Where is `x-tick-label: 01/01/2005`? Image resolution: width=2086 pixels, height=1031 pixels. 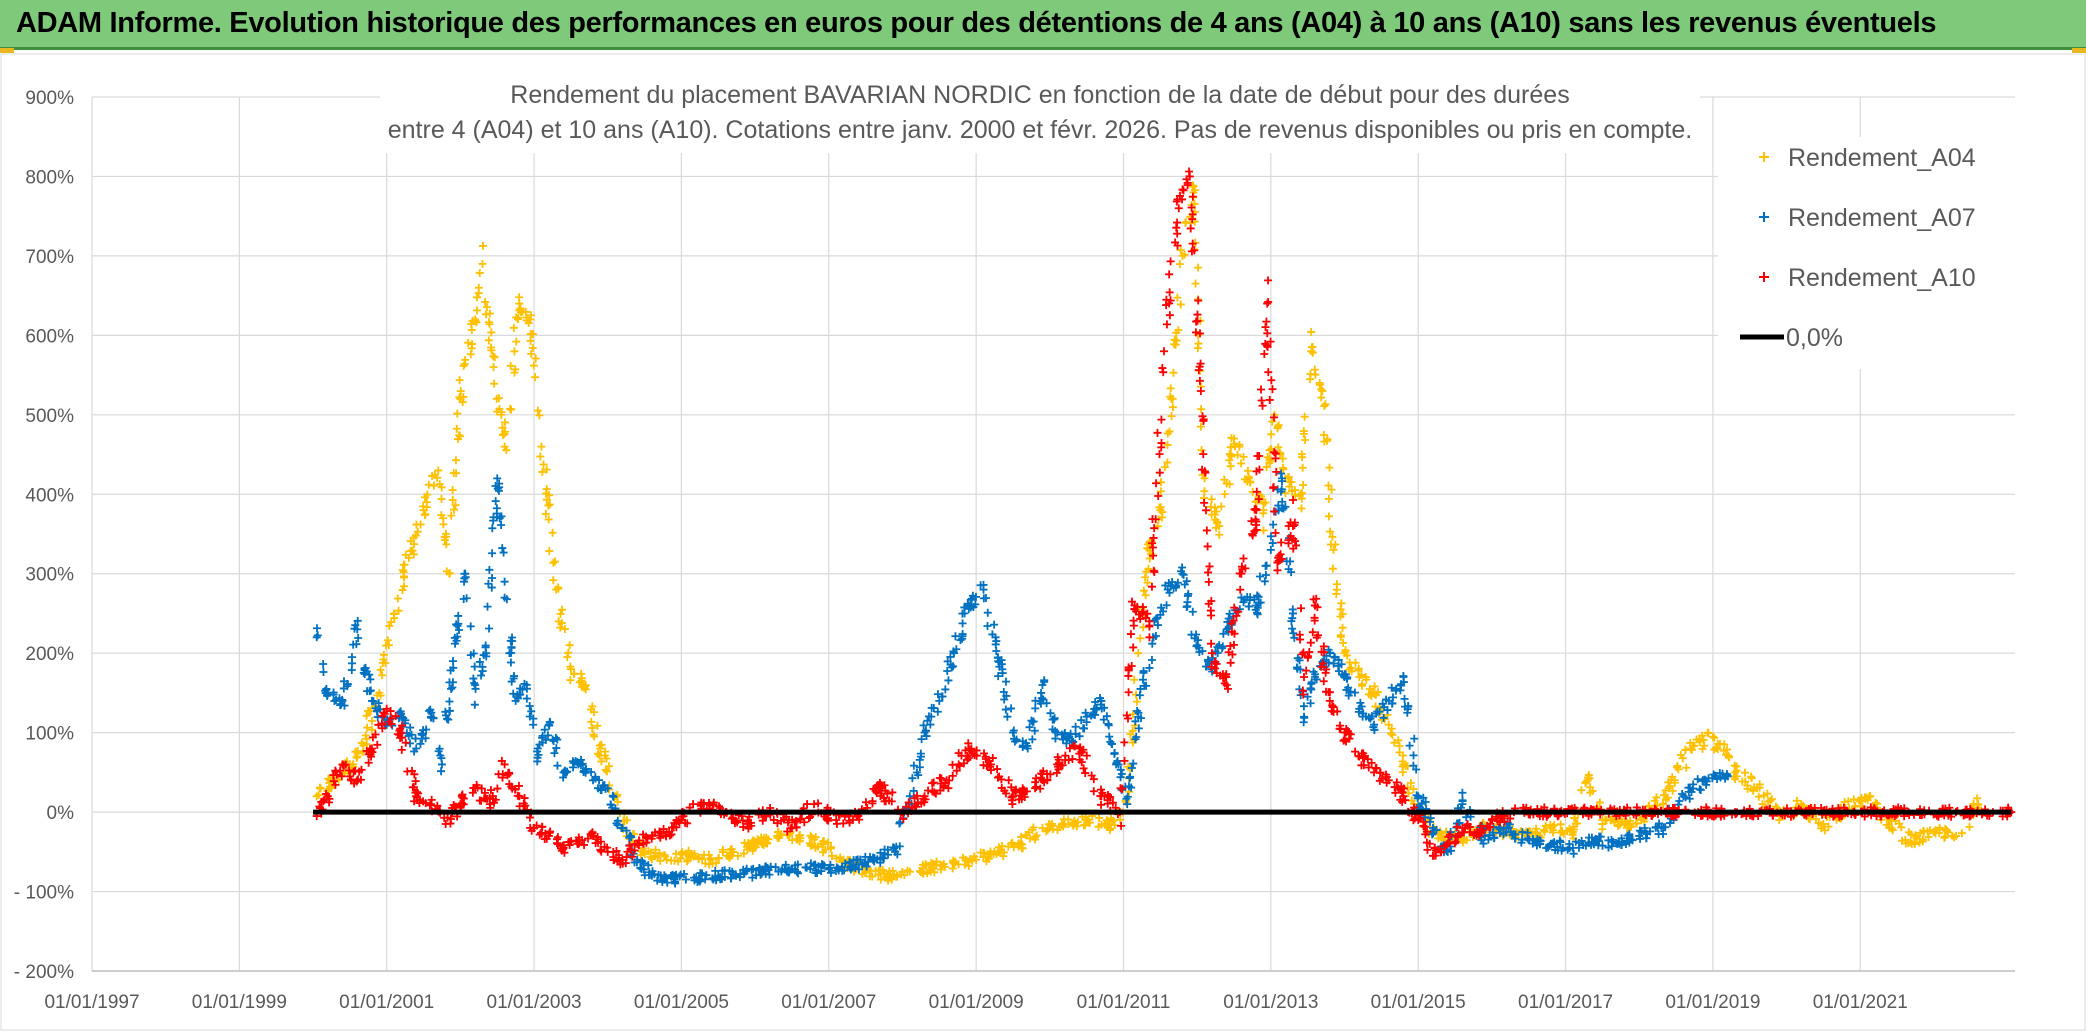 x-tick-label: 01/01/2005 is located at coordinates (681, 1002).